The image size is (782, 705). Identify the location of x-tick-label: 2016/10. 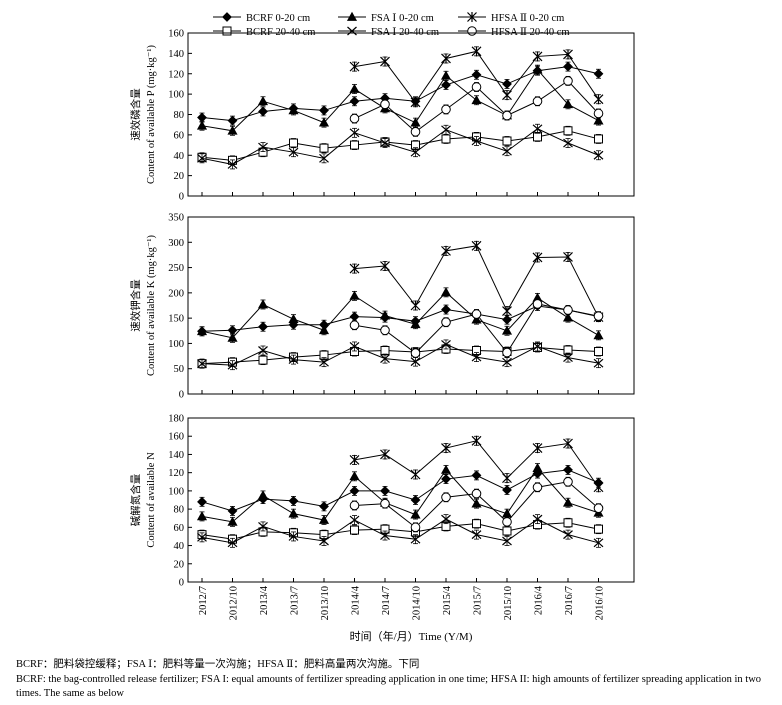
(600, 603).